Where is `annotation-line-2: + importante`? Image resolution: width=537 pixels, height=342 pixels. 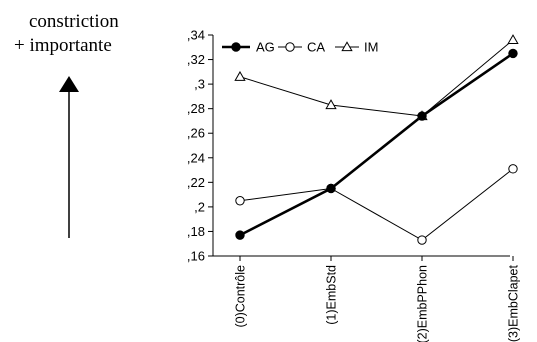
annotation-line-2: + importante is located at coordinates (63, 45).